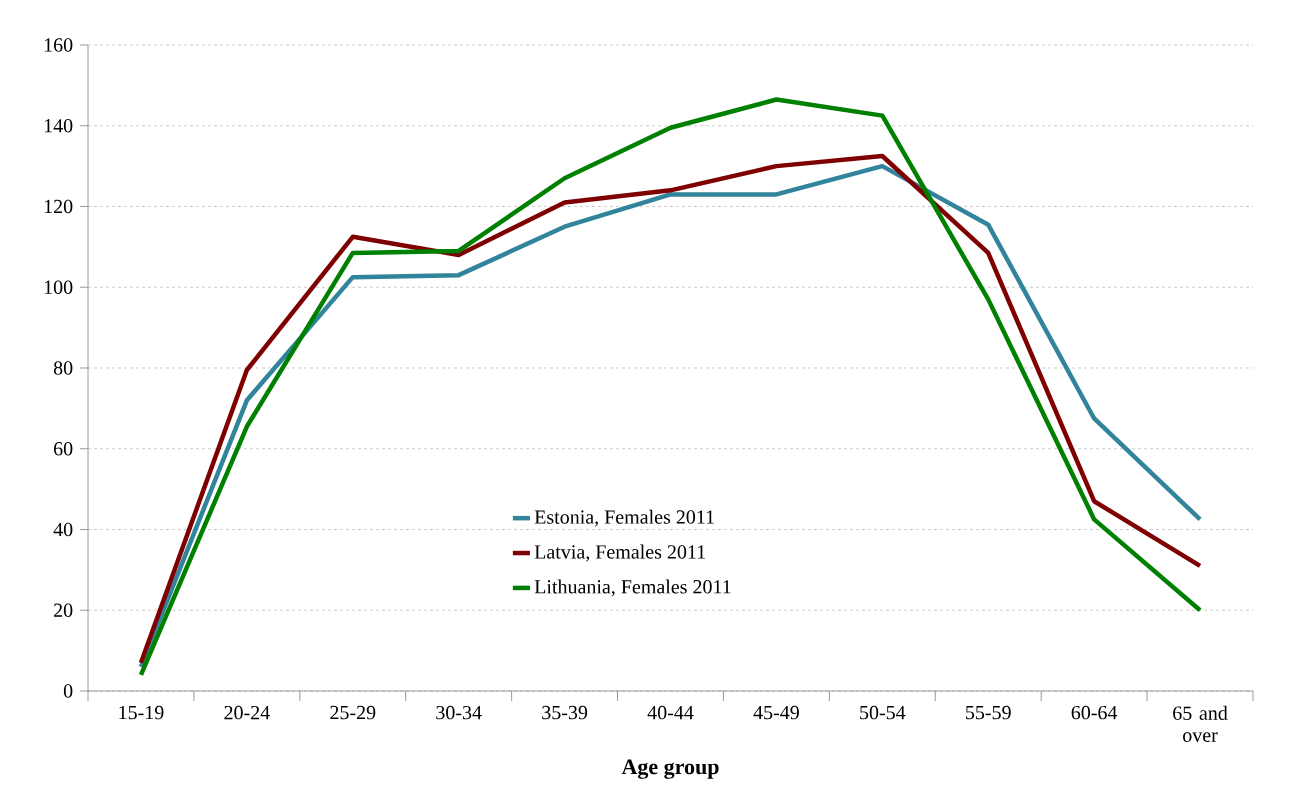 Image resolution: width=1298 pixels, height=809 pixels. Describe the element at coordinates (63, 449) in the screenshot. I see `y-tick-label: 60` at that location.